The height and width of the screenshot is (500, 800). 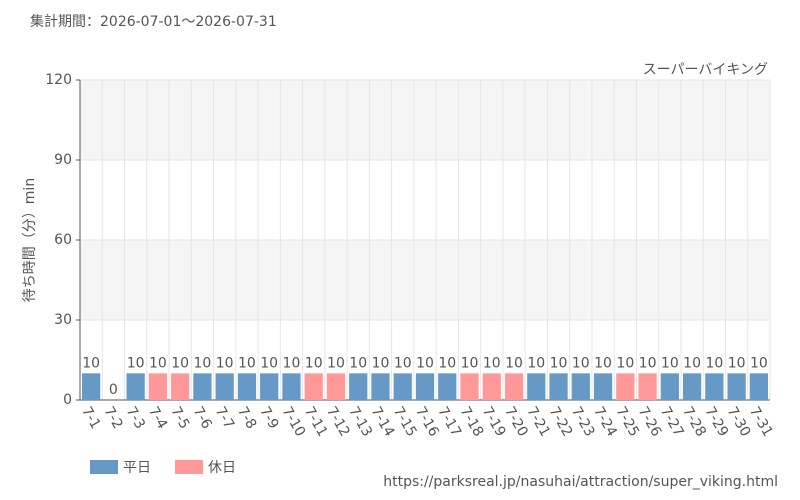 I want to click on y-tick-label: 120, so click(x=58, y=80).